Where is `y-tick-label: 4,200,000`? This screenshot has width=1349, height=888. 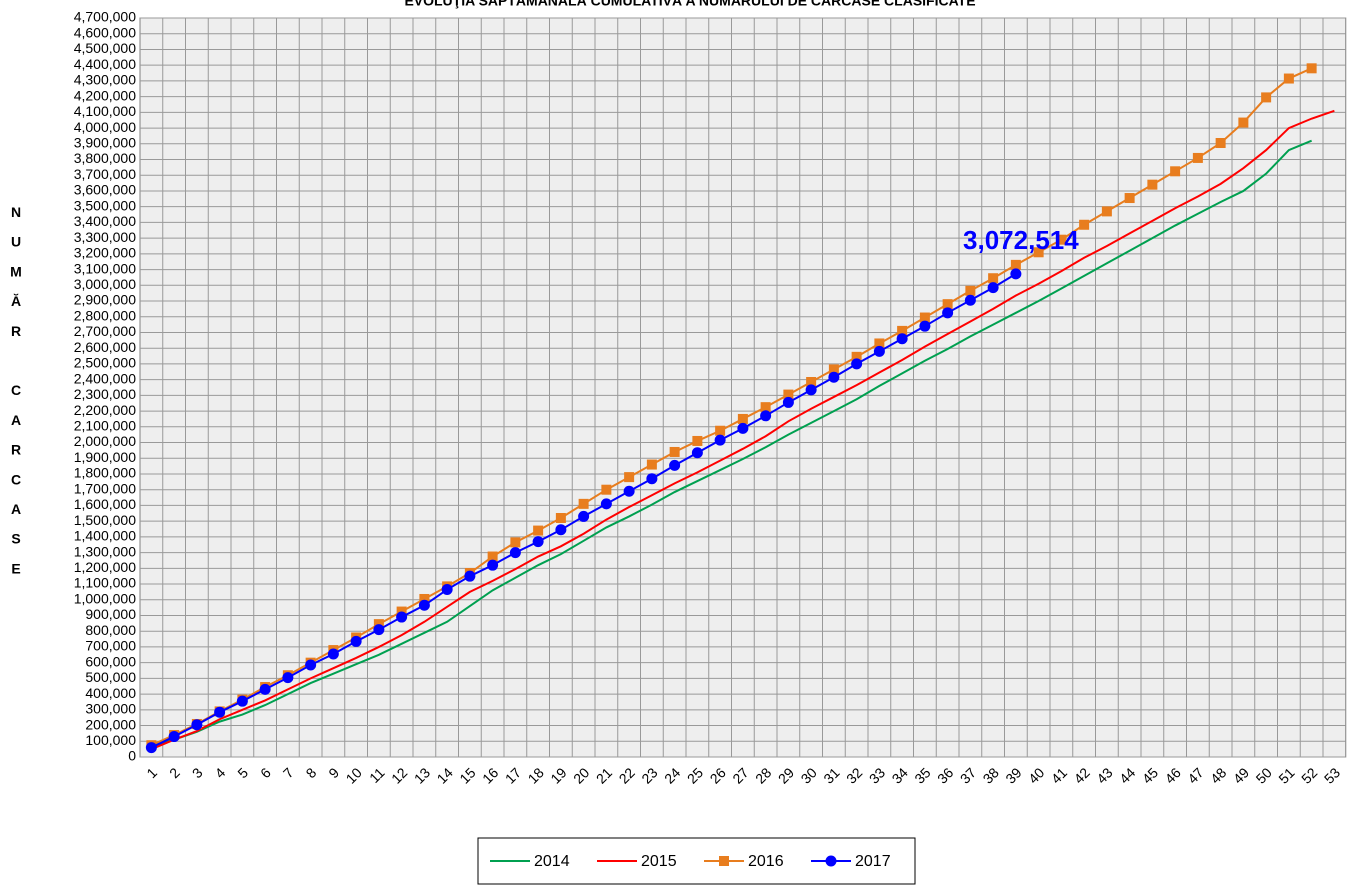
y-tick-label: 4,200,000 is located at coordinates (105, 95).